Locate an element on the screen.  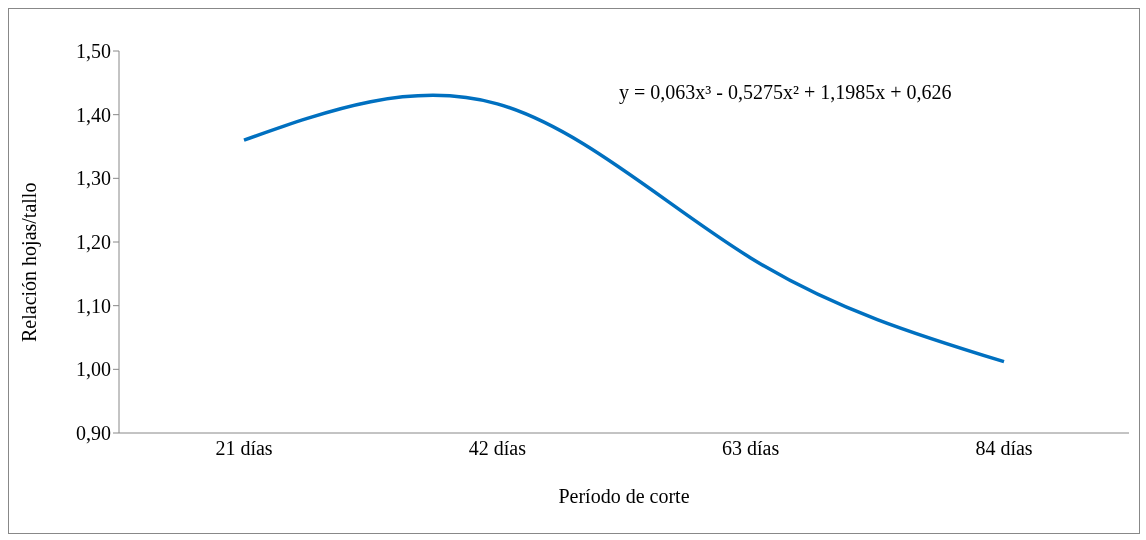
y-tick-label: 1,50 is located at coordinates (93, 51).